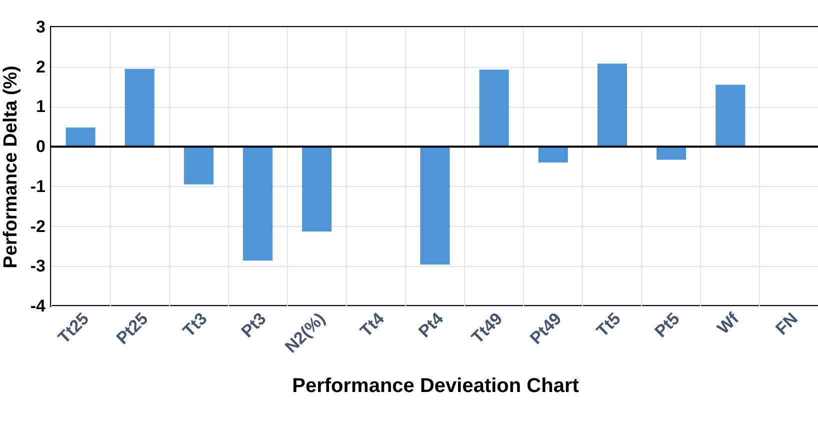 This screenshot has height=425, width=818. What do you see at coordinates (728, 323) in the screenshot?
I see `x-tick-label: Wf` at bounding box center [728, 323].